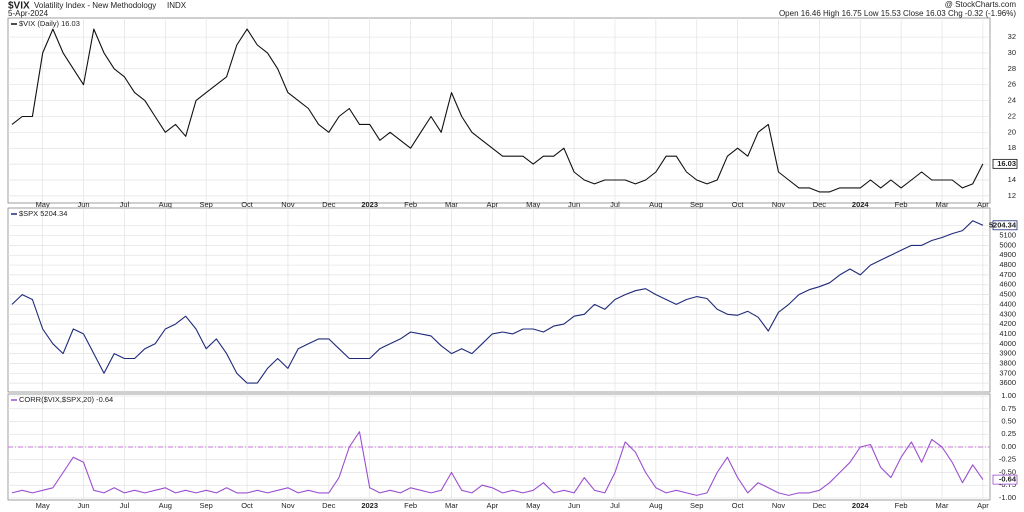 This screenshot has width=1024, height=512. I want to click on y-tick-label: 30, so click(1012, 52).